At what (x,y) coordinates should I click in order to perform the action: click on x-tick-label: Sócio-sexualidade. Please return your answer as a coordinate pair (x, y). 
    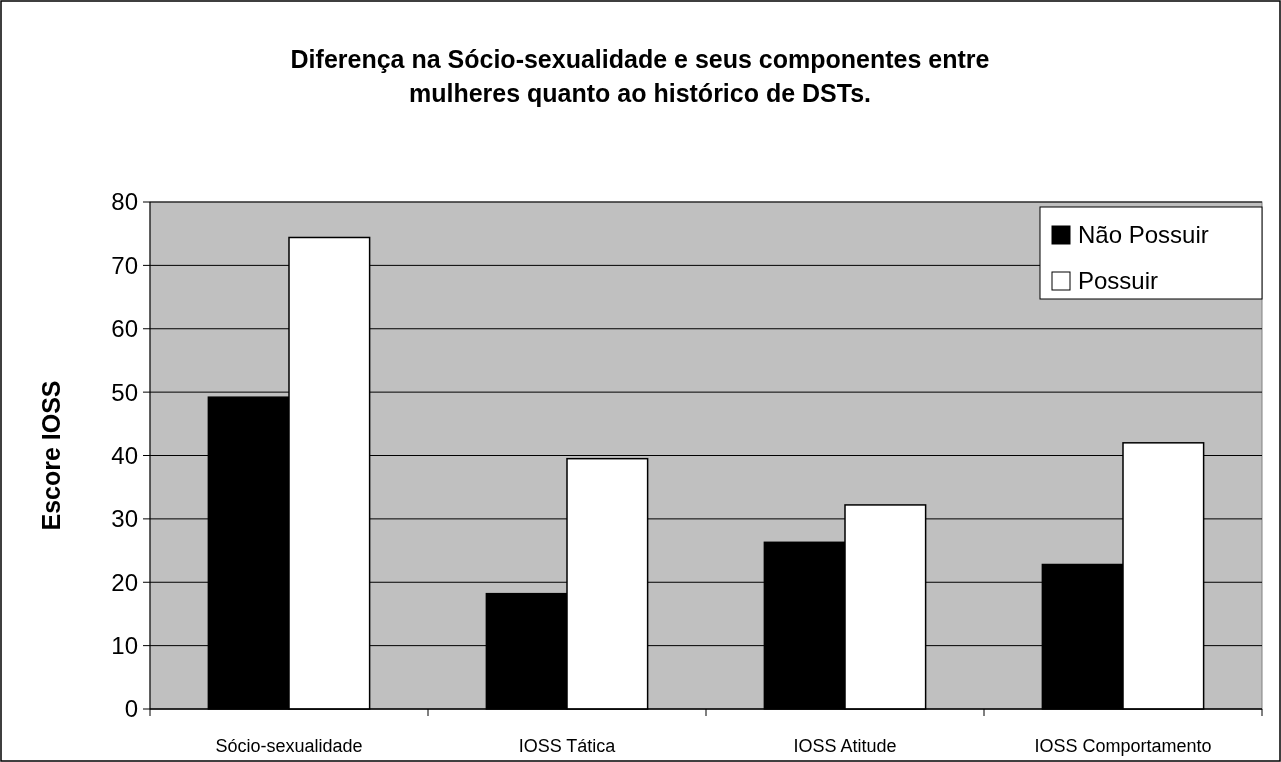
    Looking at the image, I should click on (289, 746).